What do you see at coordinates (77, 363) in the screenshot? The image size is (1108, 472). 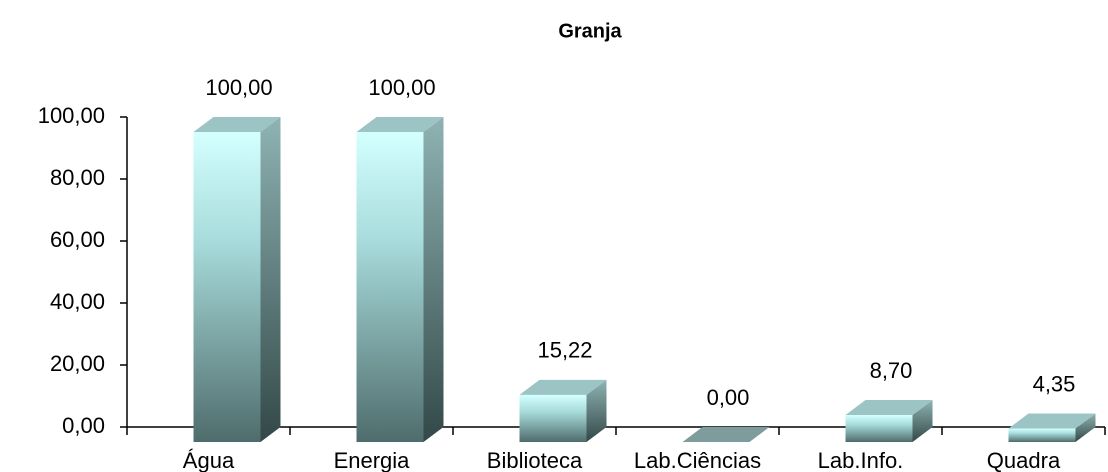 I see `y-tick-label: 20,00` at bounding box center [77, 363].